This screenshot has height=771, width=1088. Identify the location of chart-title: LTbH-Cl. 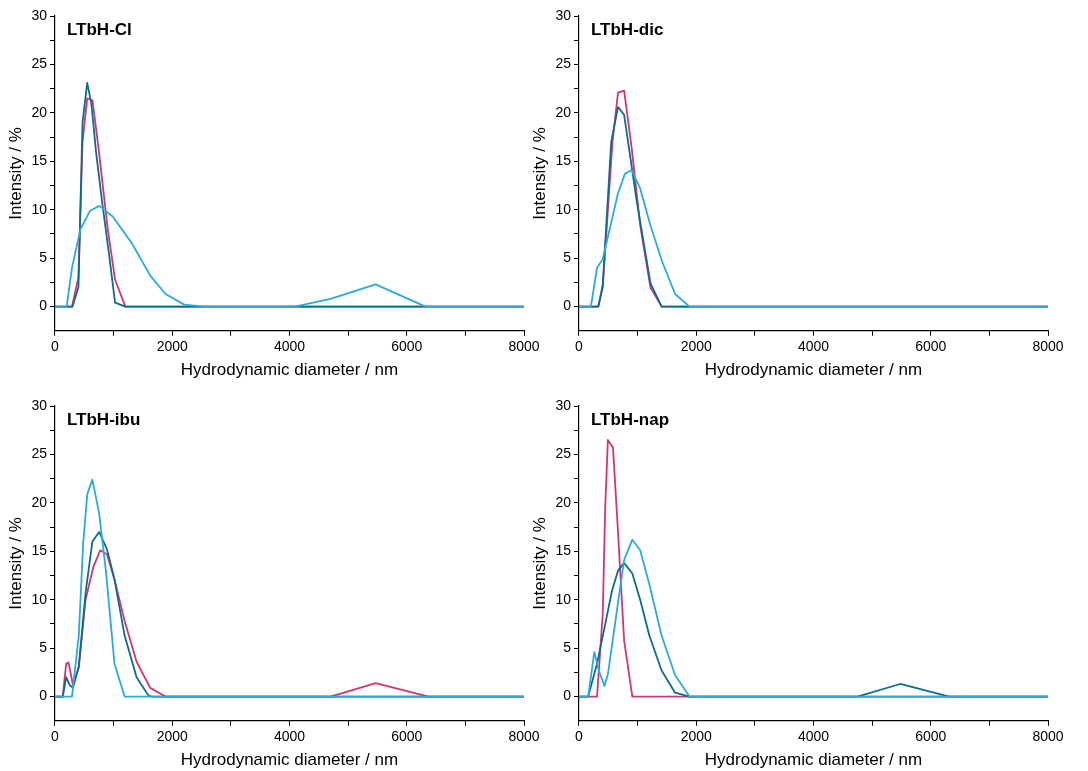
(99, 30).